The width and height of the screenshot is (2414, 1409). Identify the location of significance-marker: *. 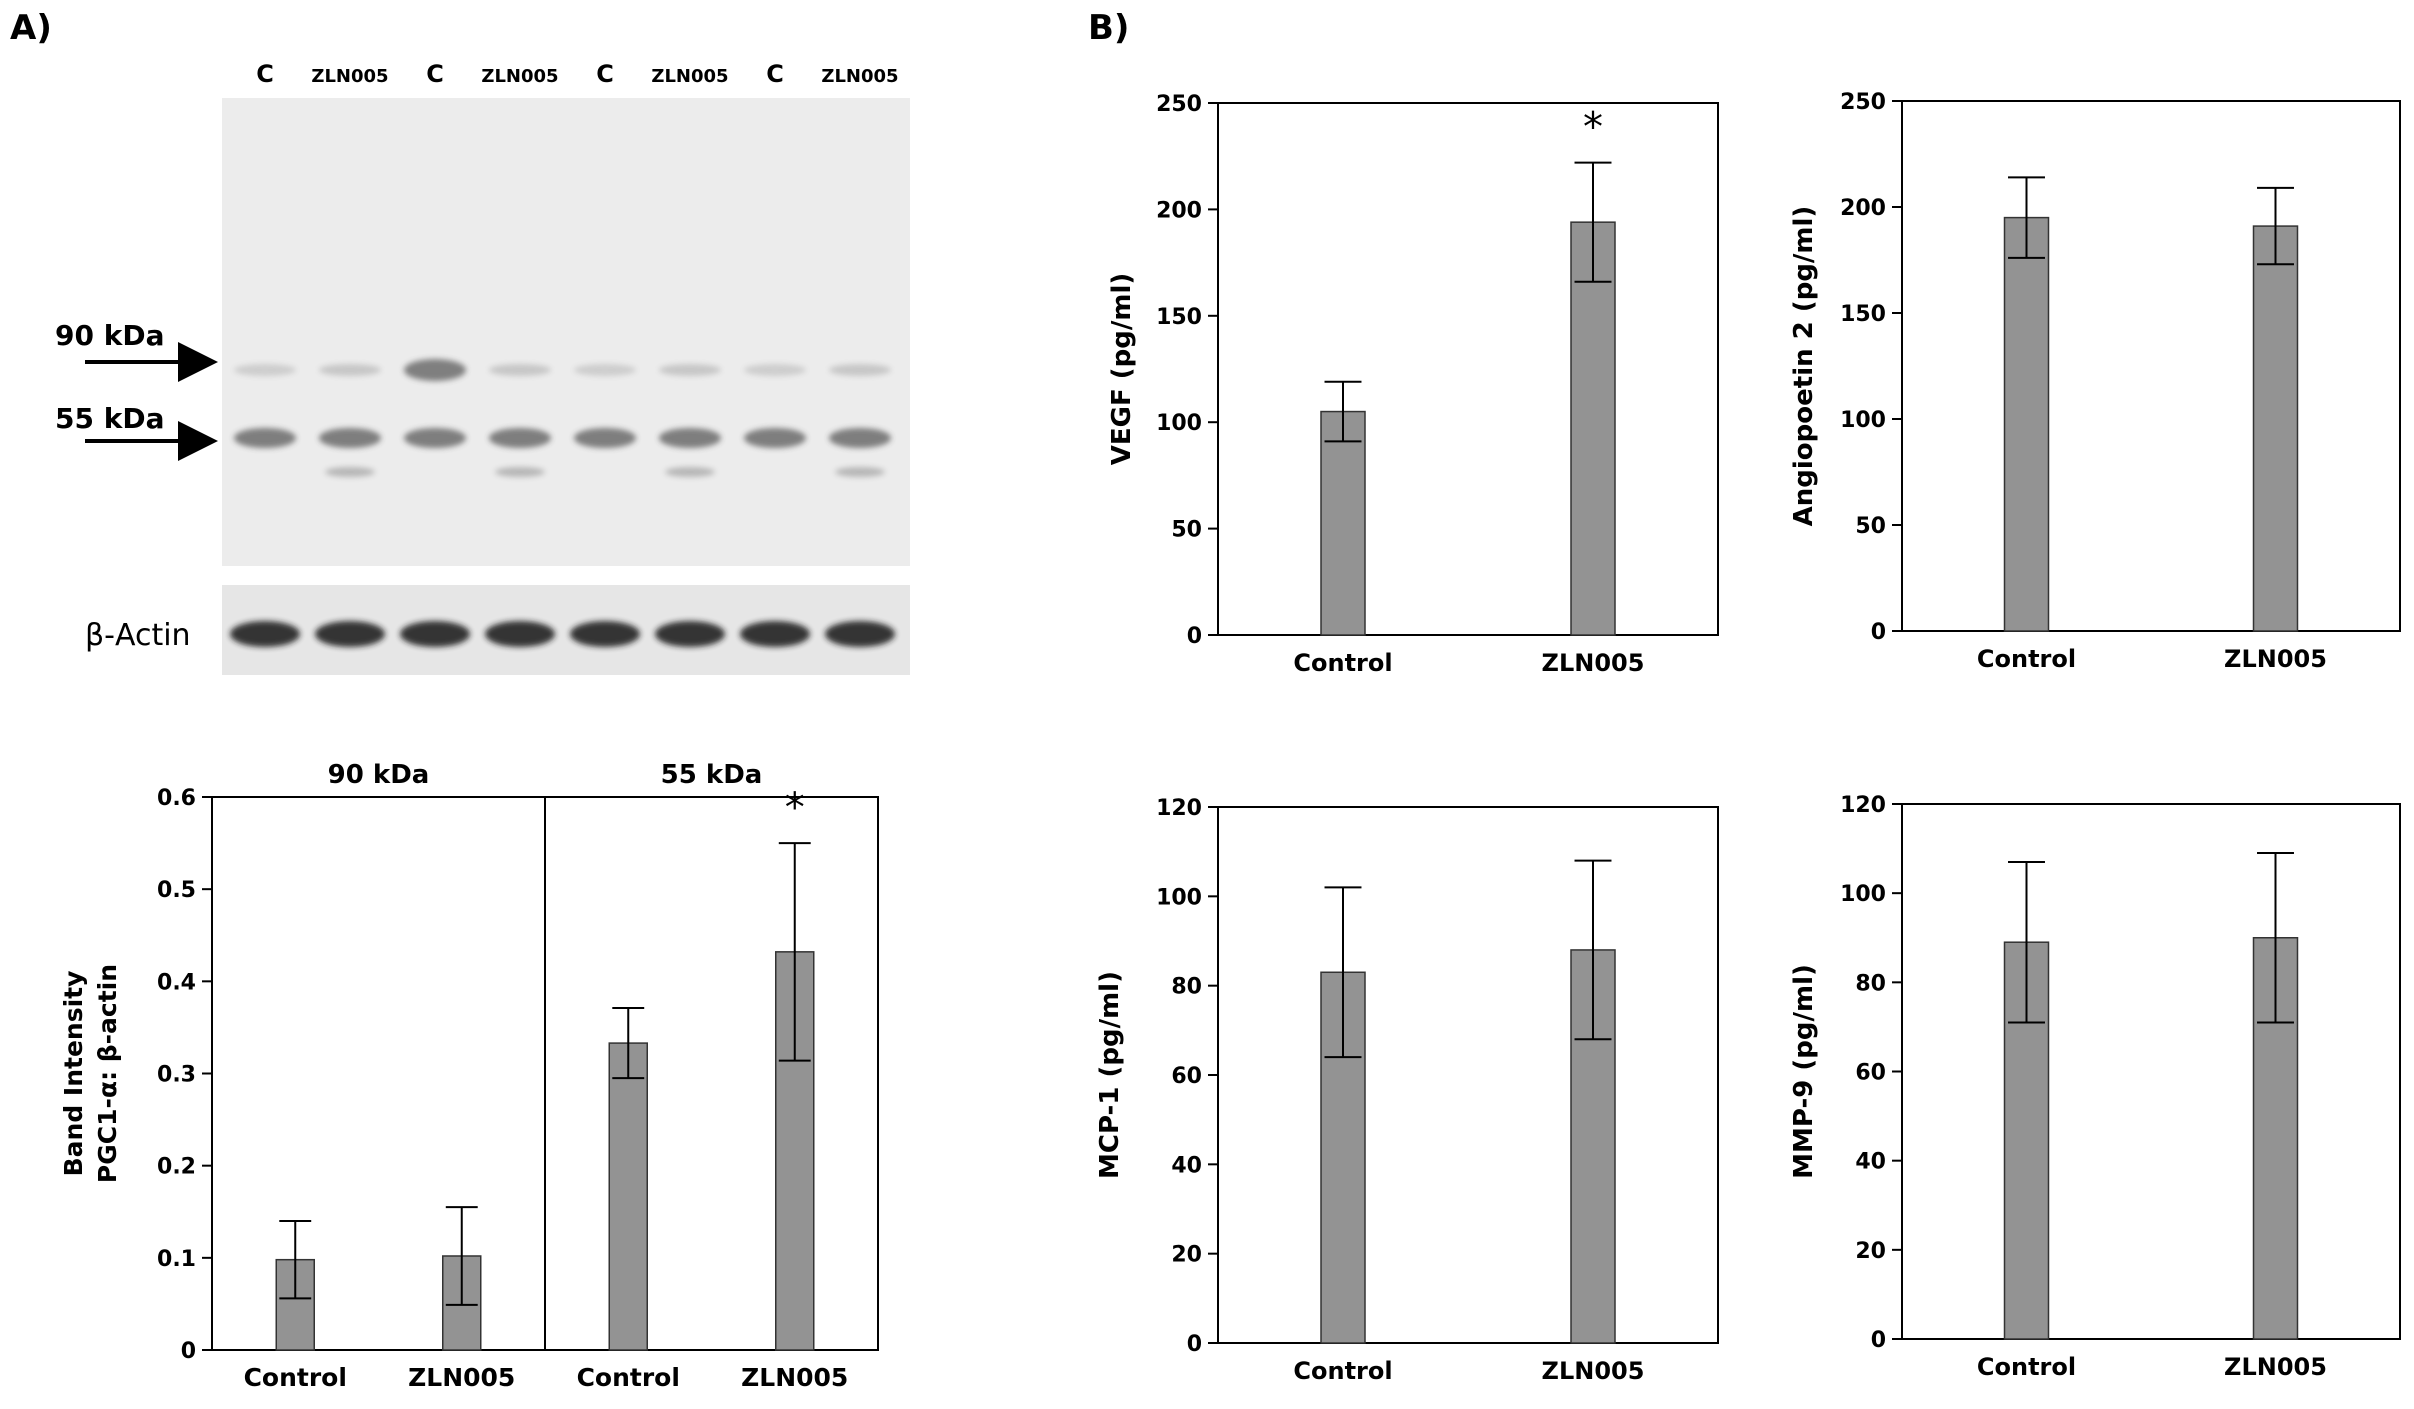
(795, 808).